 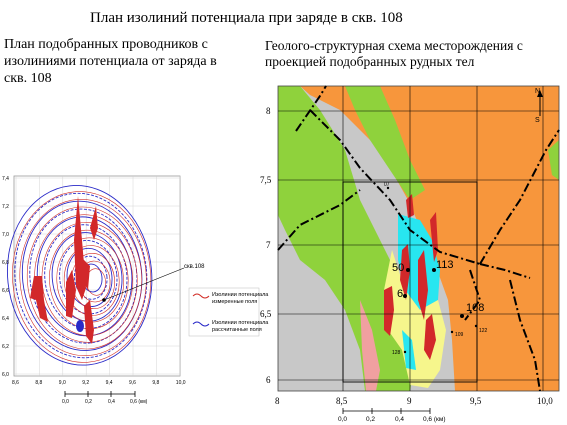 I want to click on left-x-tick: 8,8, so click(x=38, y=383).